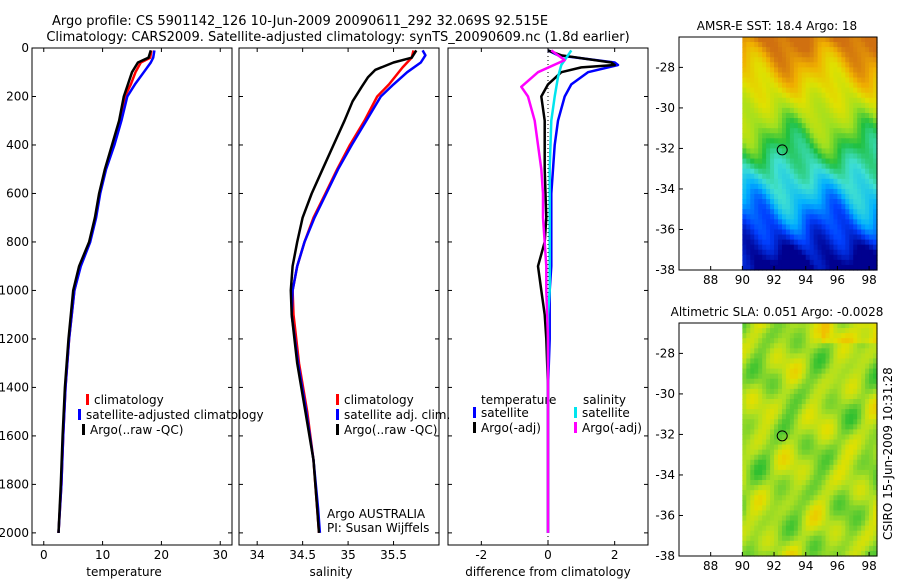 The width and height of the screenshot is (900, 580). I want to click on sst_map-ytick-label-2: -32, so click(665, 148).